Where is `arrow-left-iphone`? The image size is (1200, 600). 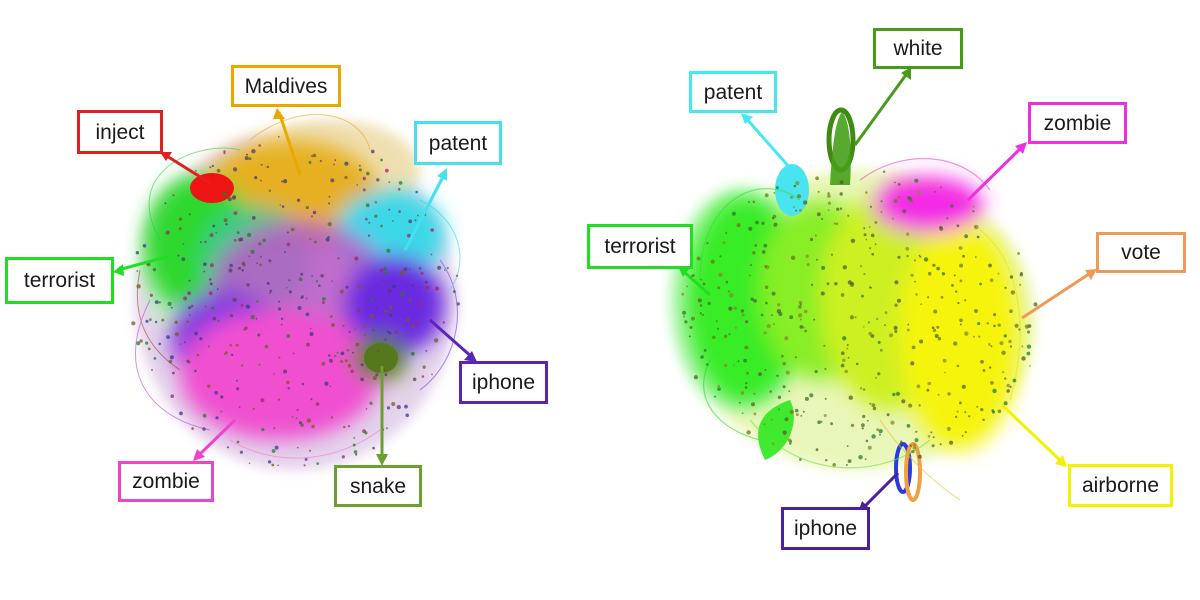
arrow-left-iphone is located at coordinates (451, 339).